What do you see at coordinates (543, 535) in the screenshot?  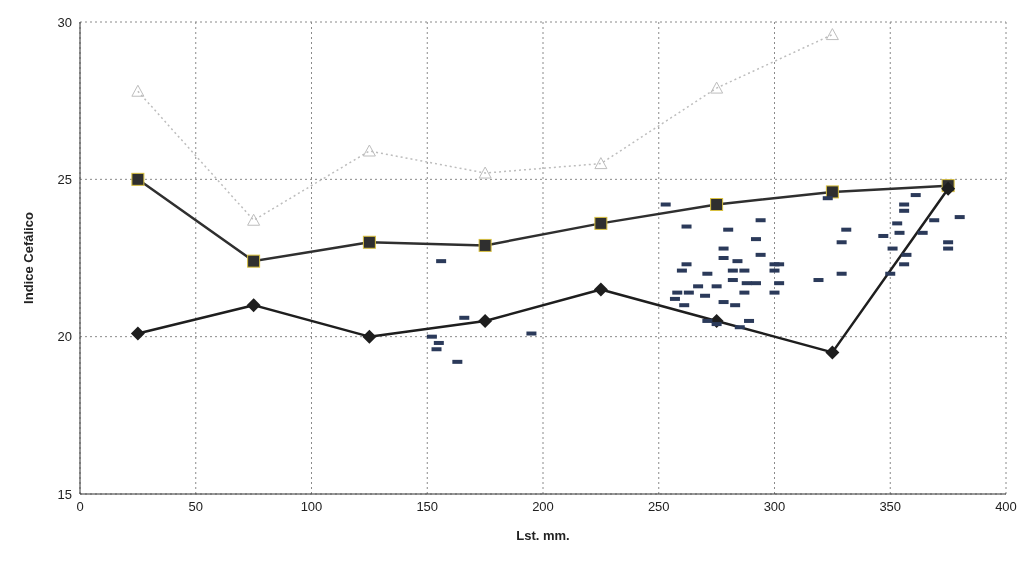 I see `x-axis-title: Lst. mm.` at bounding box center [543, 535].